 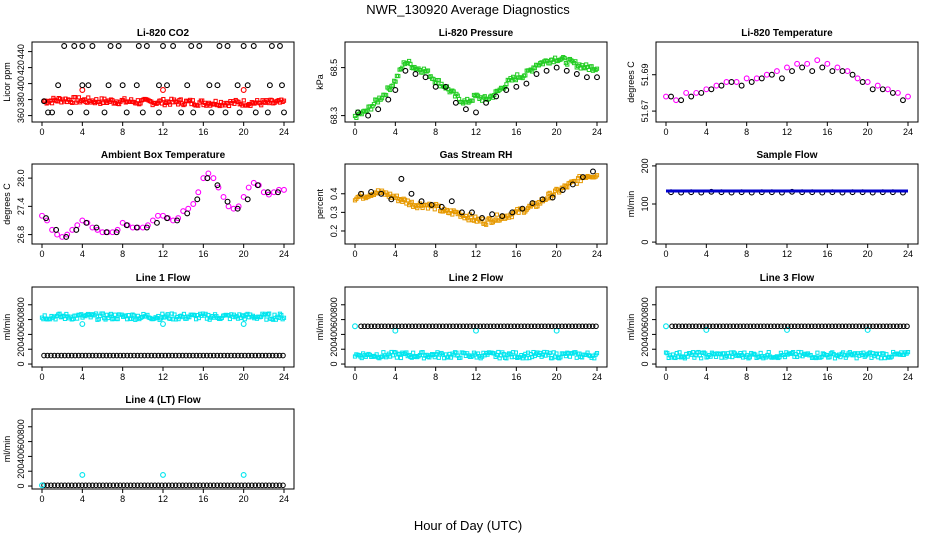 What do you see at coordinates (645, 203) in the screenshot?
I see `y-tick-label: 100` at bounding box center [645, 203].